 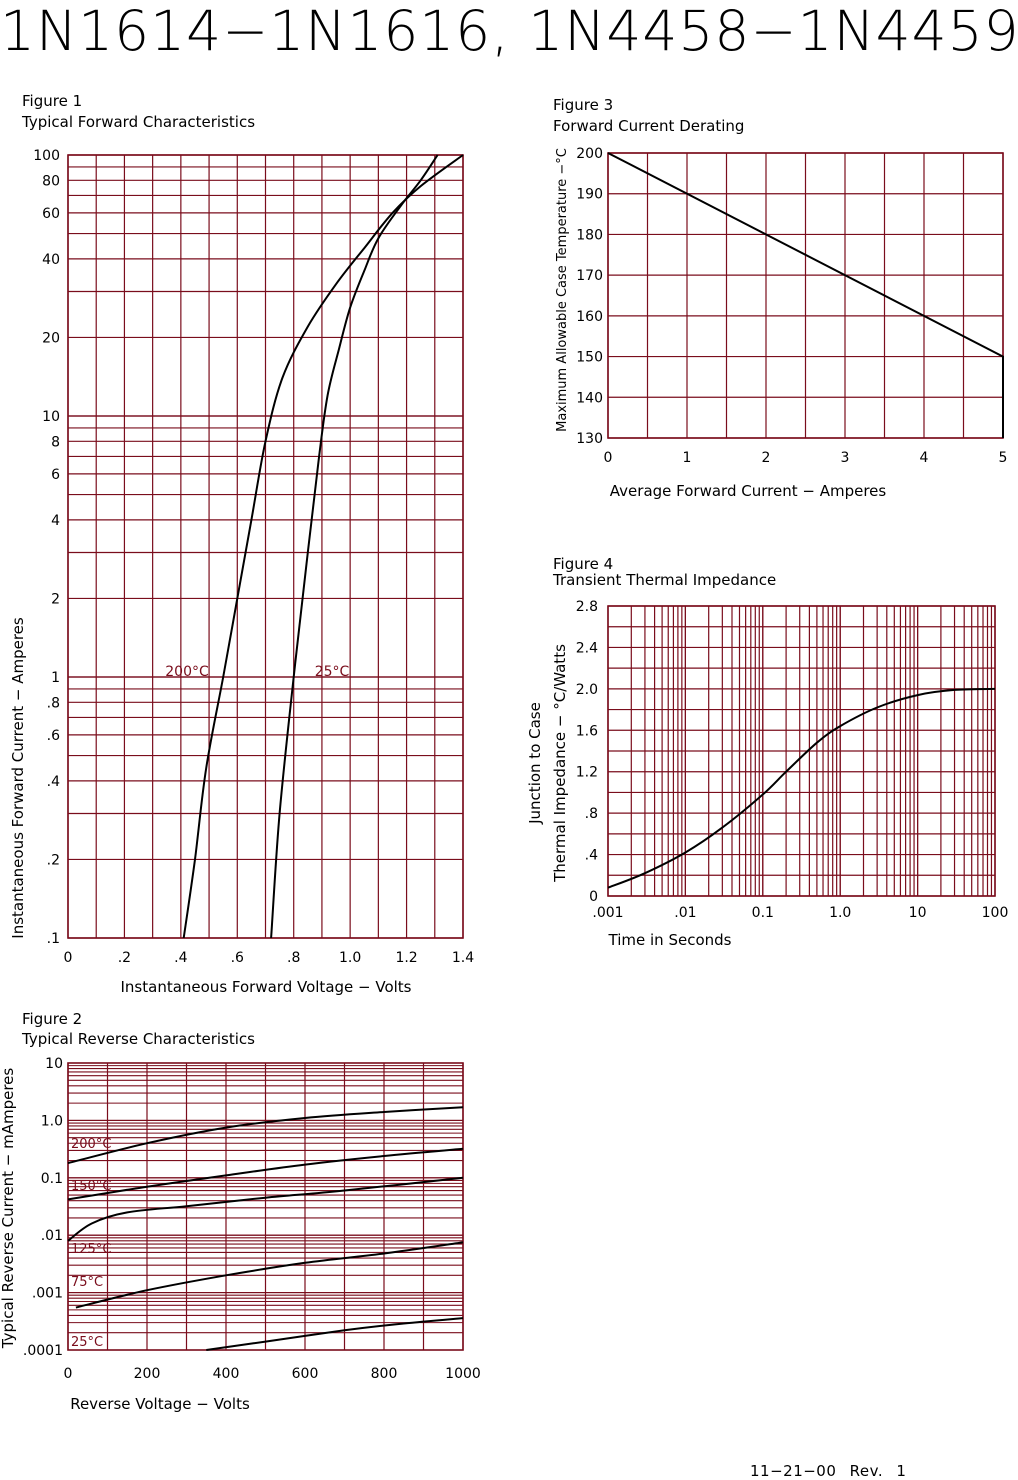 What do you see at coordinates (587, 690) in the screenshot?
I see `y-tick-label: 2.0` at bounding box center [587, 690].